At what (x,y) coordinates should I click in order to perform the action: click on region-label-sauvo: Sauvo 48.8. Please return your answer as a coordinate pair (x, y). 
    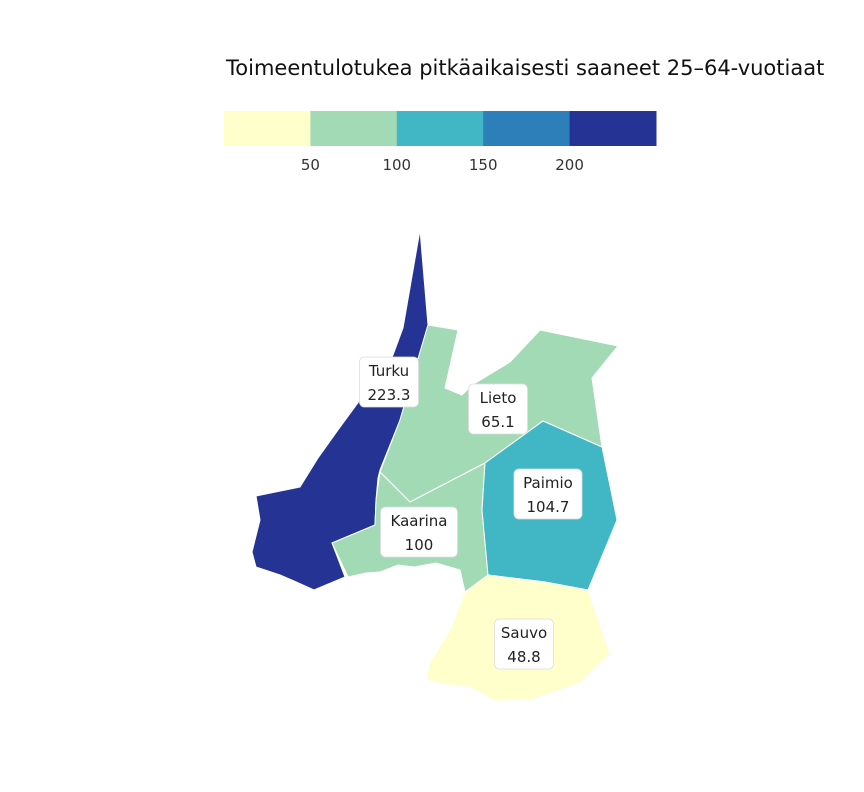
    Looking at the image, I should click on (524, 644).